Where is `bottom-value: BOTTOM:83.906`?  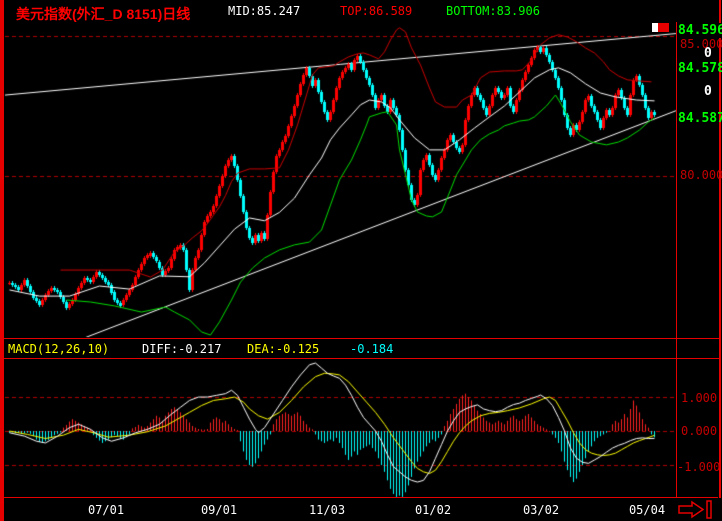 bottom-value: BOTTOM:83.906 is located at coordinates (493, 11).